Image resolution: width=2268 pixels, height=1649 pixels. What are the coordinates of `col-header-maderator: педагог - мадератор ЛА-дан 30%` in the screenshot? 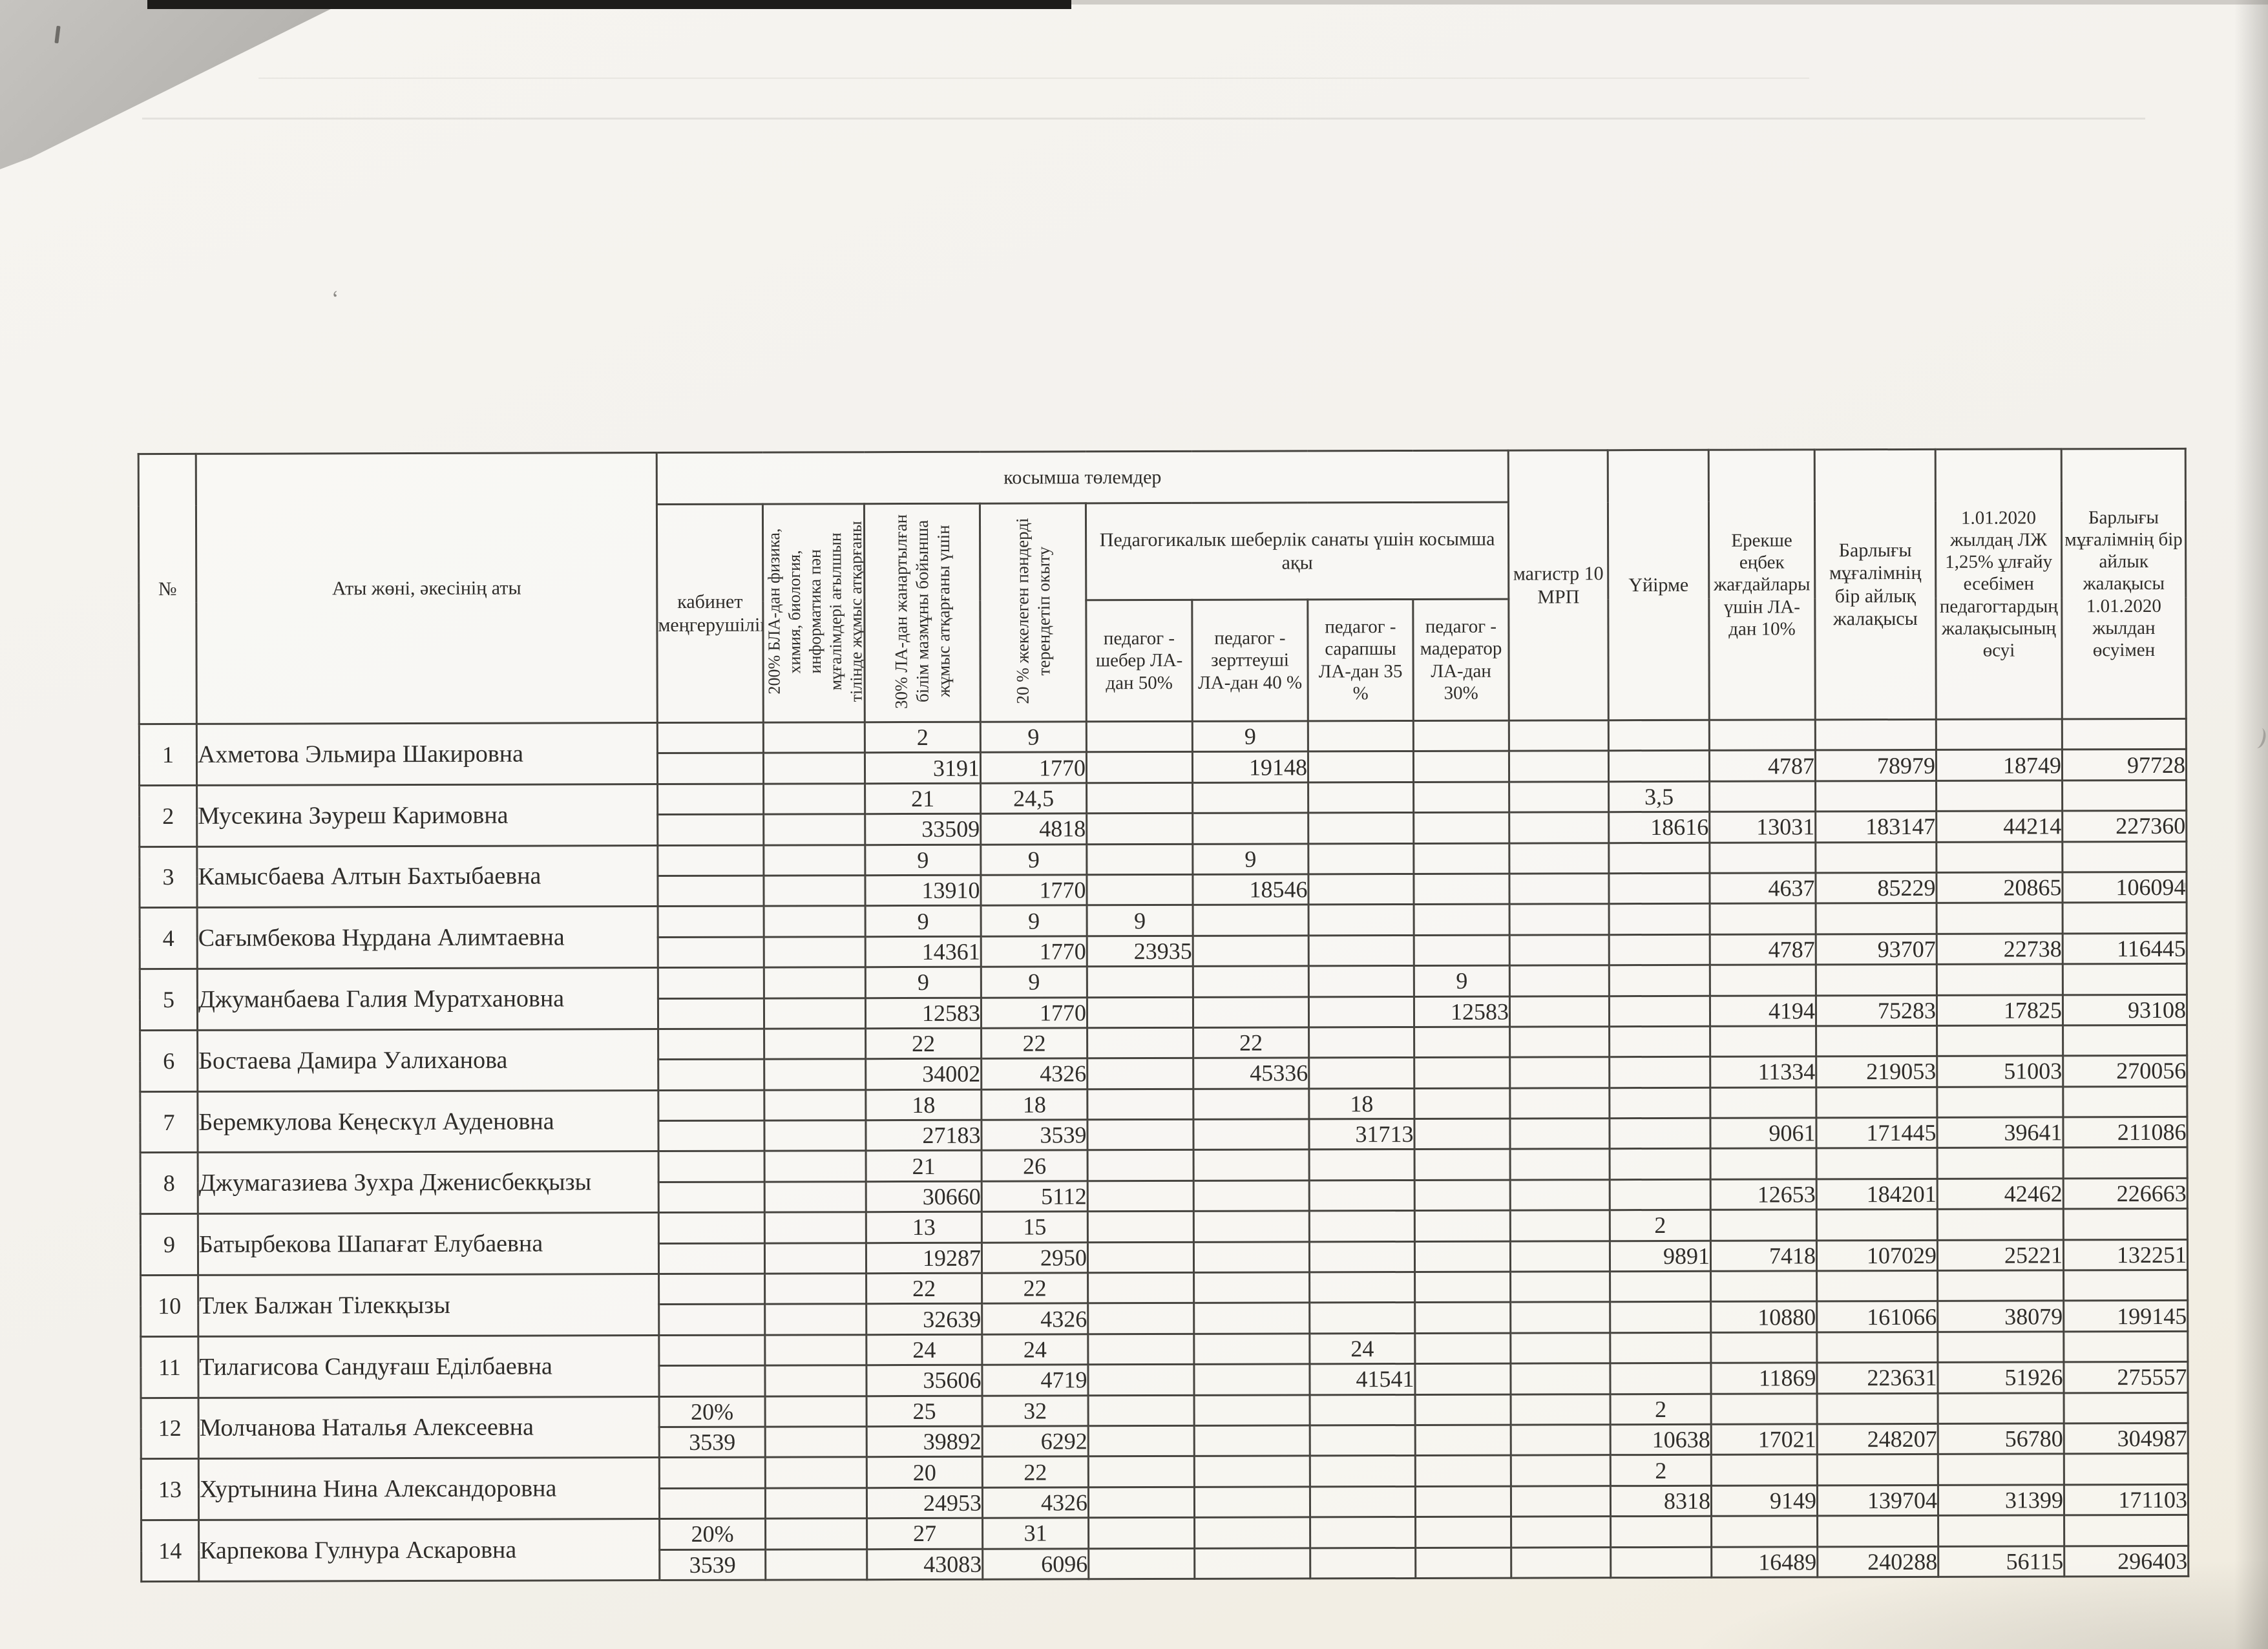 It's located at (1461, 660).